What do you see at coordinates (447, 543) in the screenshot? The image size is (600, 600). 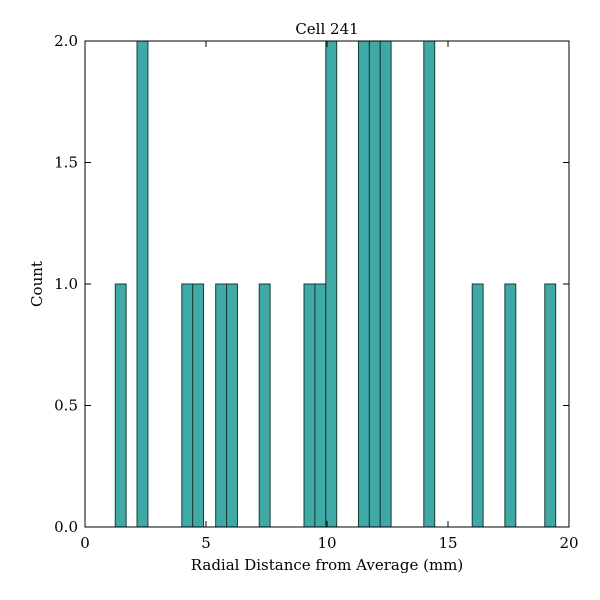 I see `x-tick-label: 15` at bounding box center [447, 543].